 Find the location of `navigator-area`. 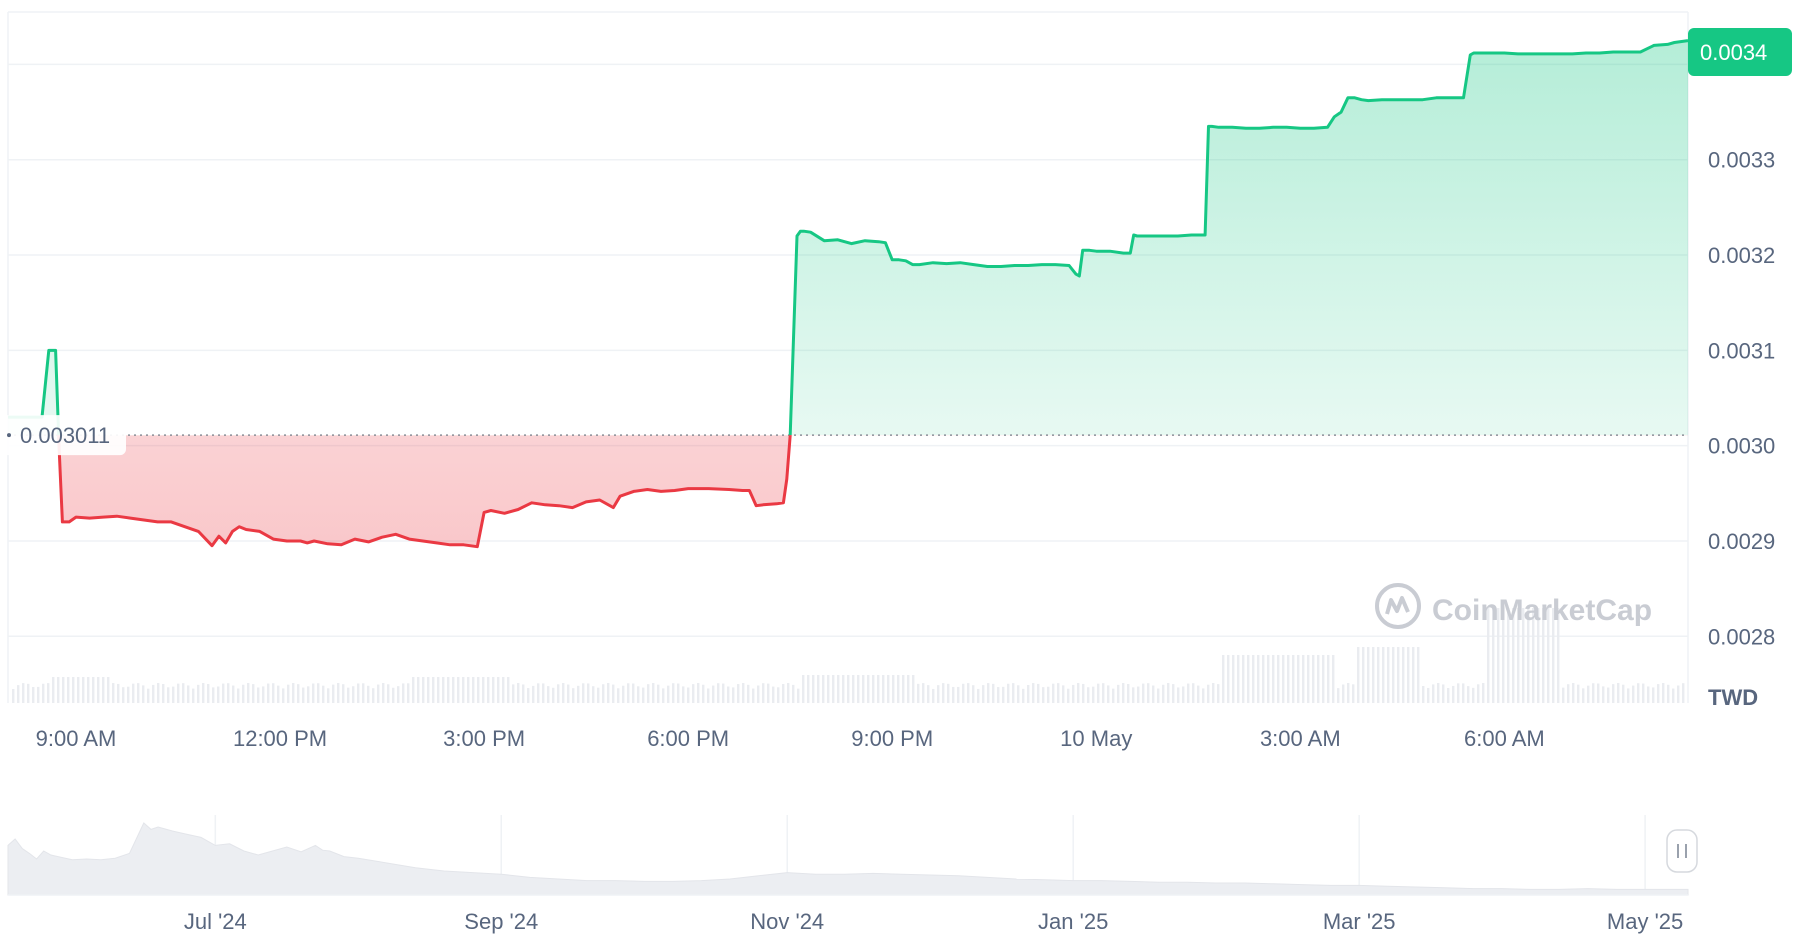

navigator-area is located at coordinates (848, 859).